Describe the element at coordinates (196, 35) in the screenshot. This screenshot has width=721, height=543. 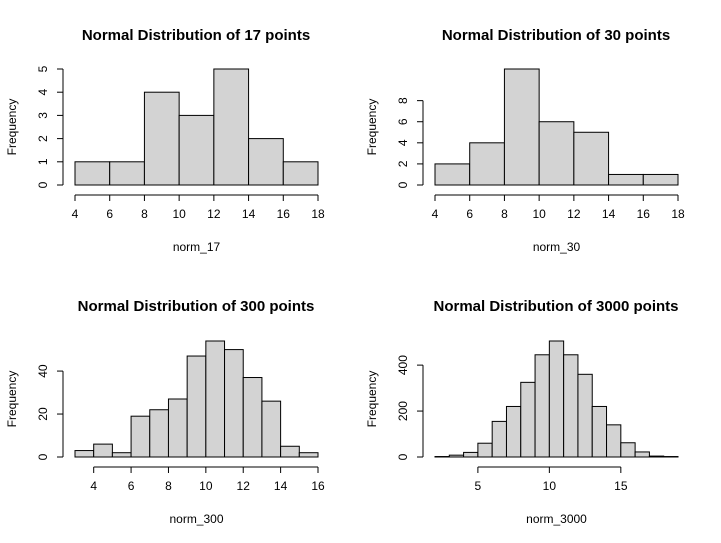
I see `chart-title: Normal Distribution of 17 points` at that location.